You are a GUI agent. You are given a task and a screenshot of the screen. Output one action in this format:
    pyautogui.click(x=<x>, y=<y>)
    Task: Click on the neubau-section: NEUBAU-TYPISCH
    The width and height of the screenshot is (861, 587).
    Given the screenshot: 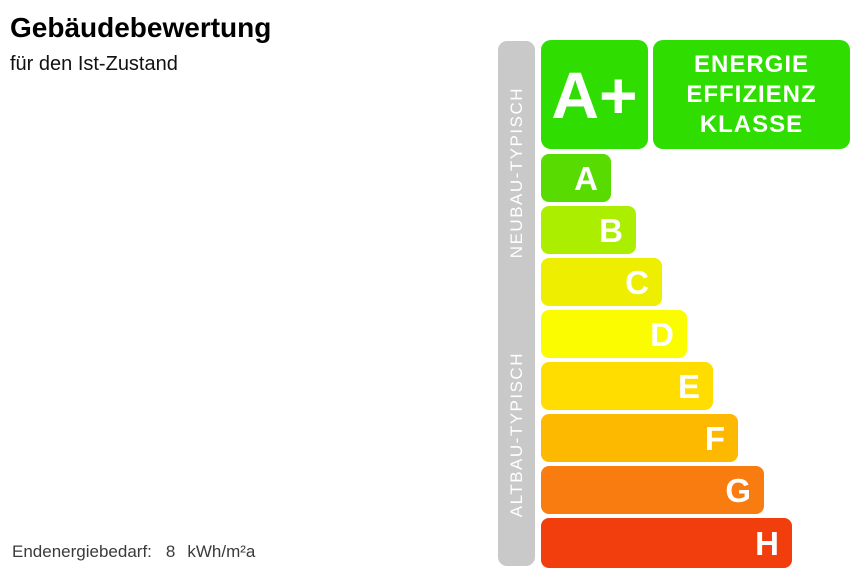 What is the action you would take?
    pyautogui.click(x=516, y=172)
    